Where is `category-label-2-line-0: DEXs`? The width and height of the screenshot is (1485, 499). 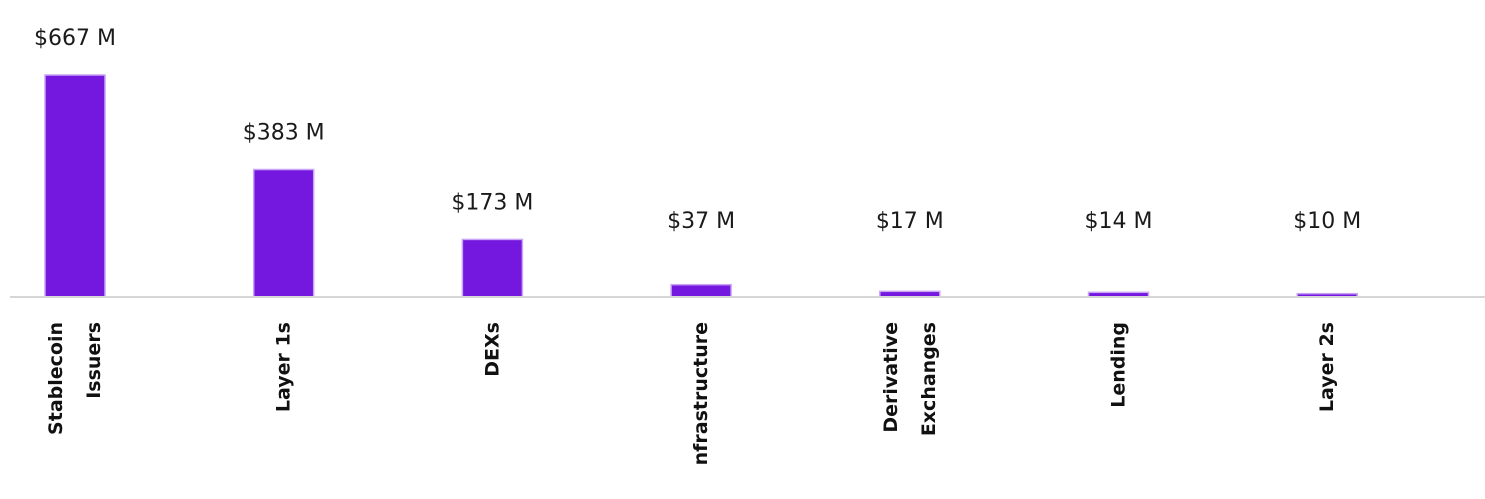 category-label-2-line-0: DEXs is located at coordinates (492, 349).